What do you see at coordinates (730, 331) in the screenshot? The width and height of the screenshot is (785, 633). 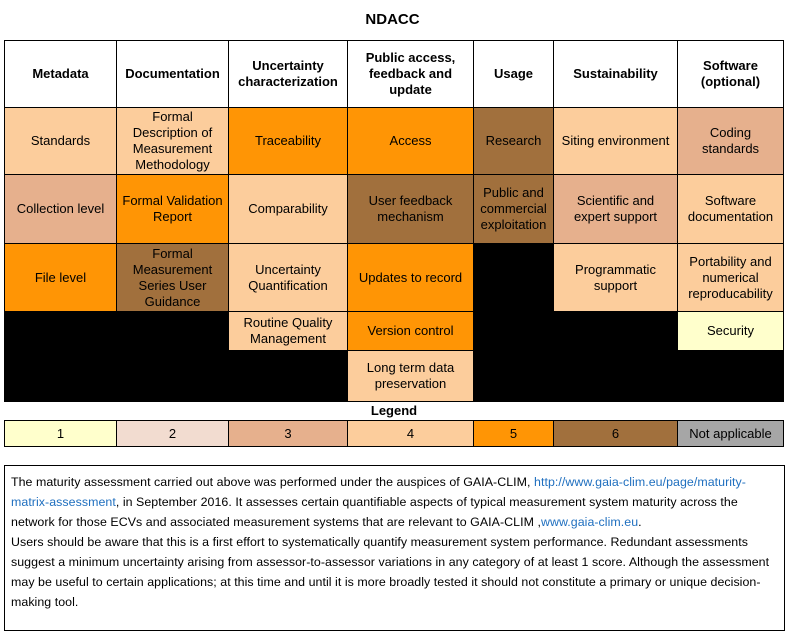 I see `cell-security: Security` at bounding box center [730, 331].